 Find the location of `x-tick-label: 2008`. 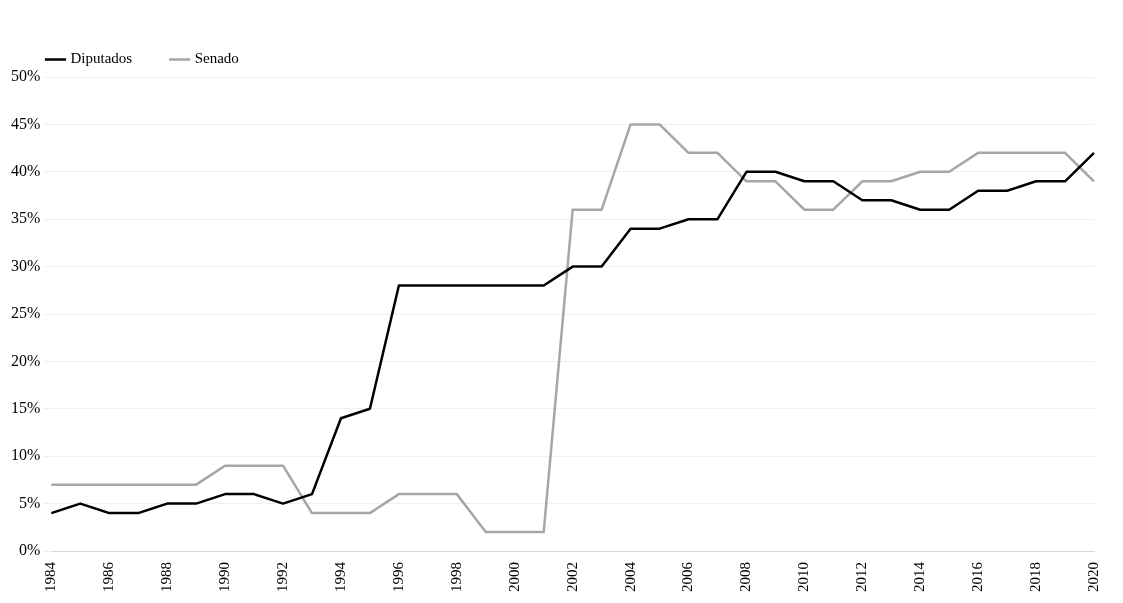

x-tick-label: 2008 is located at coordinates (745, 577).